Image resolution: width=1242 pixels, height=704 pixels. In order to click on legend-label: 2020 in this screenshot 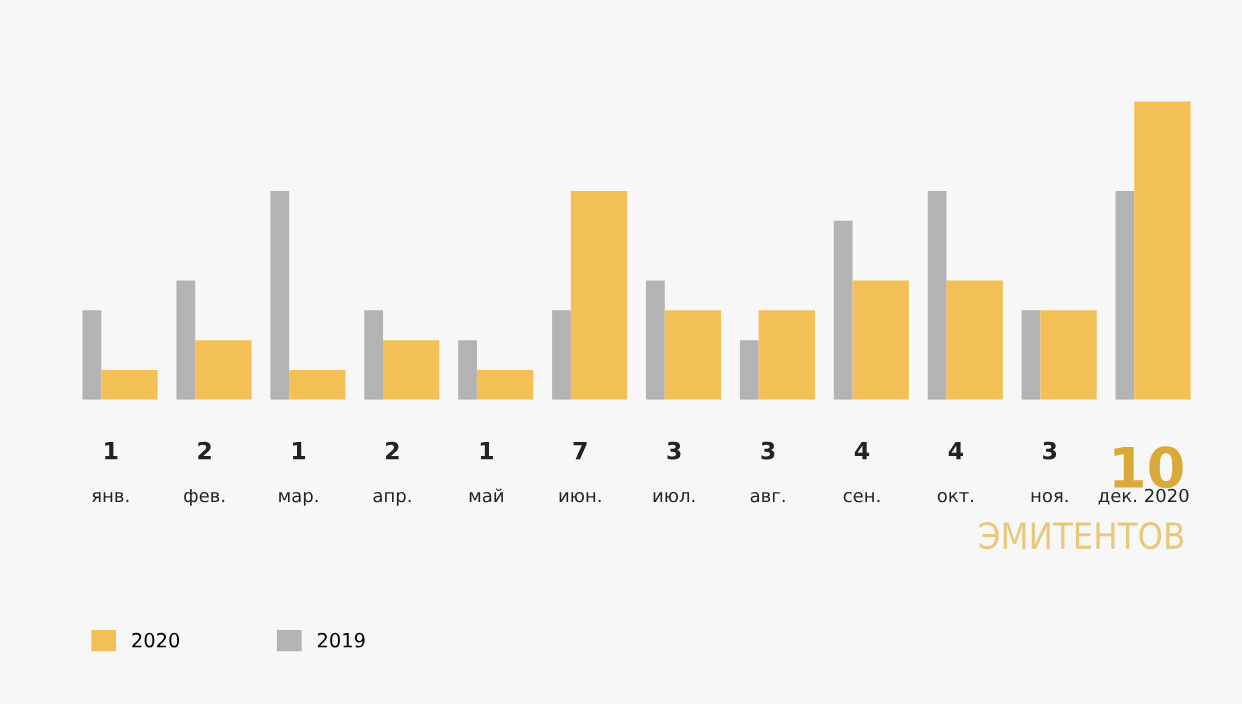, I will do `click(156, 640)`.